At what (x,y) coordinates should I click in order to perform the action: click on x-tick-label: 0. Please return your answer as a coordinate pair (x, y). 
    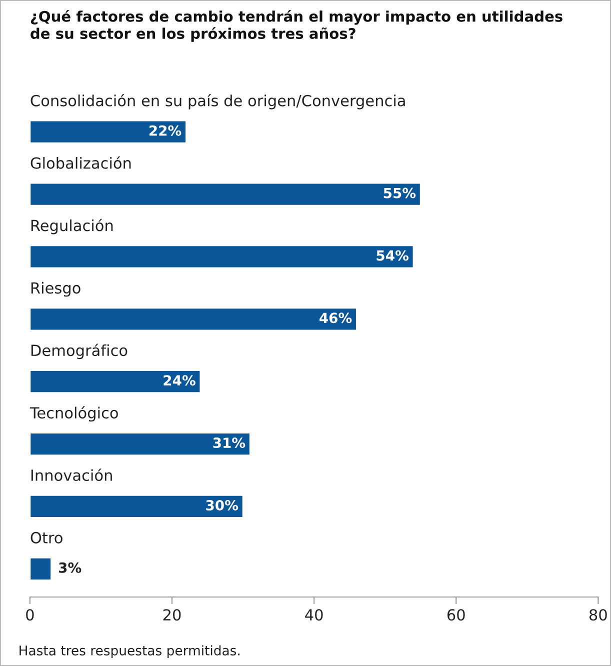
    Looking at the image, I should click on (30, 615).